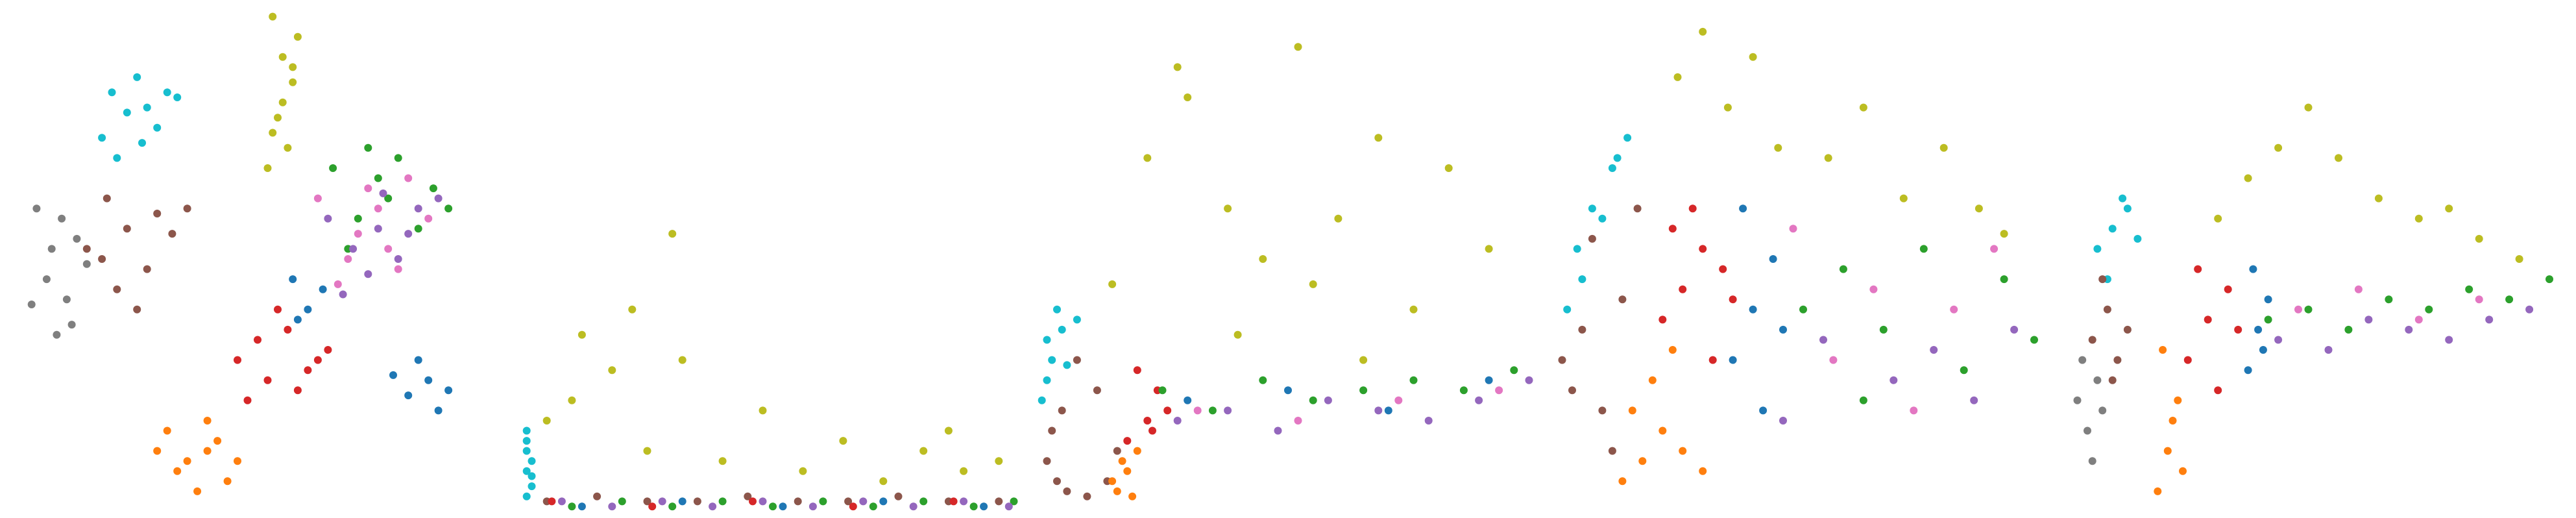 This screenshot has width=2576, height=518. Describe the element at coordinates (1662, 416) in the screenshot. I see `series-c1` at that location.